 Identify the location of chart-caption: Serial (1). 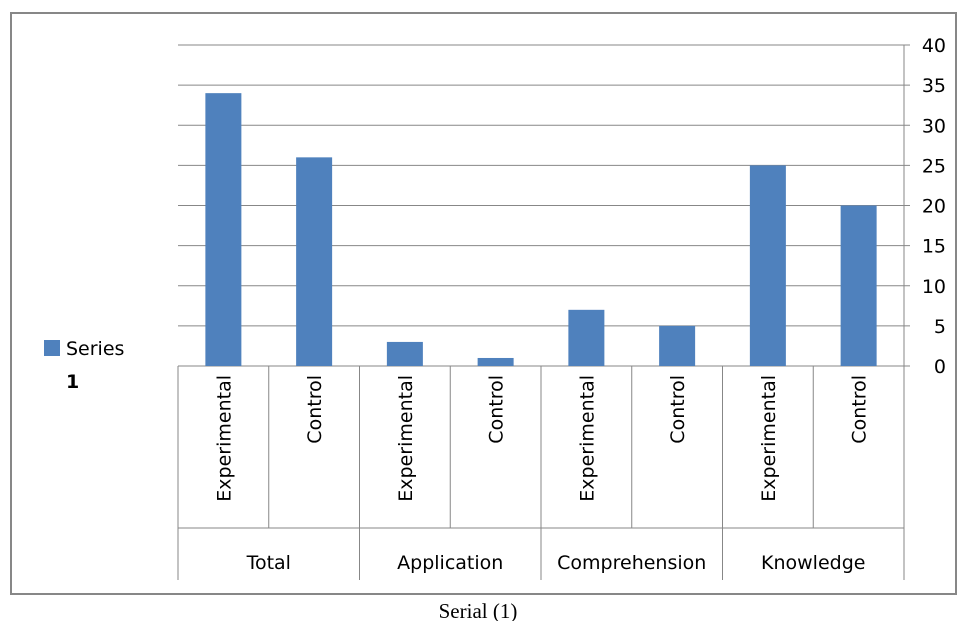
(478, 610).